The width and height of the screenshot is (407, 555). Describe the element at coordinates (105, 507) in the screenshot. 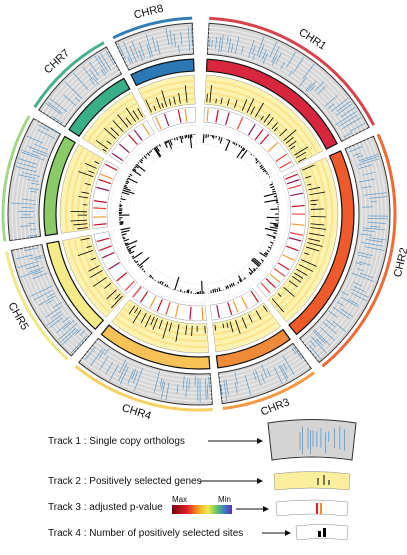

I see `legend-track3: Track 3 : adjusted p-value` at that location.